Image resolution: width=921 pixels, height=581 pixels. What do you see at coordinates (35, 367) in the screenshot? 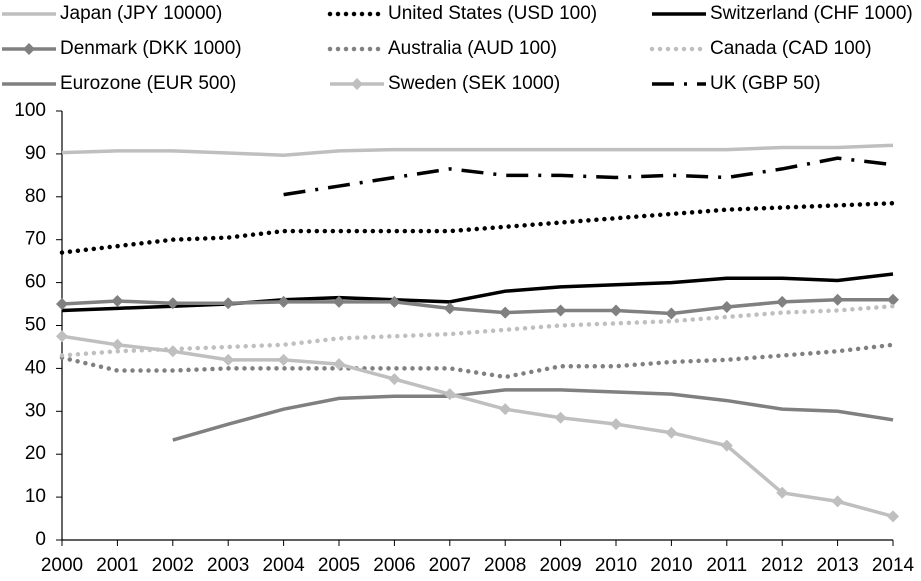
I see `y-tick-label: 40` at bounding box center [35, 367].